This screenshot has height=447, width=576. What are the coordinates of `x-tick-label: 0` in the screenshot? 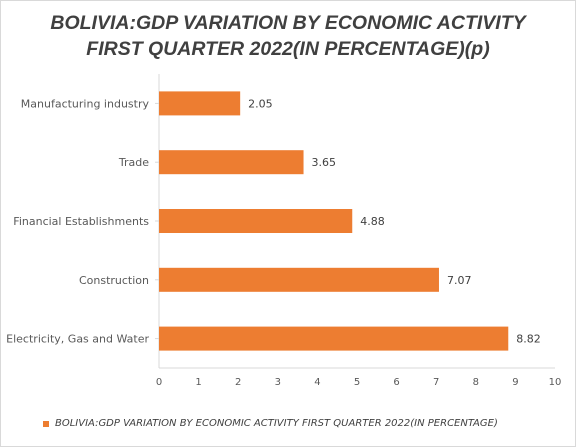 It's located at (159, 382).